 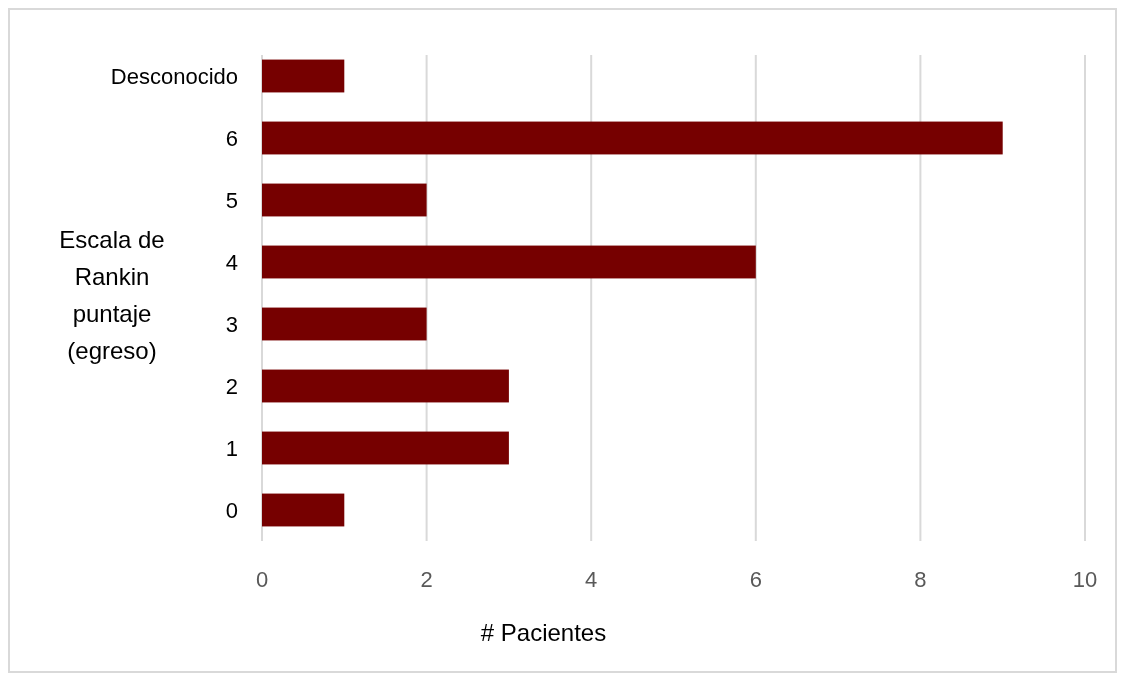 What do you see at coordinates (231, 324) in the screenshot?
I see `y-tick-label: 3` at bounding box center [231, 324].